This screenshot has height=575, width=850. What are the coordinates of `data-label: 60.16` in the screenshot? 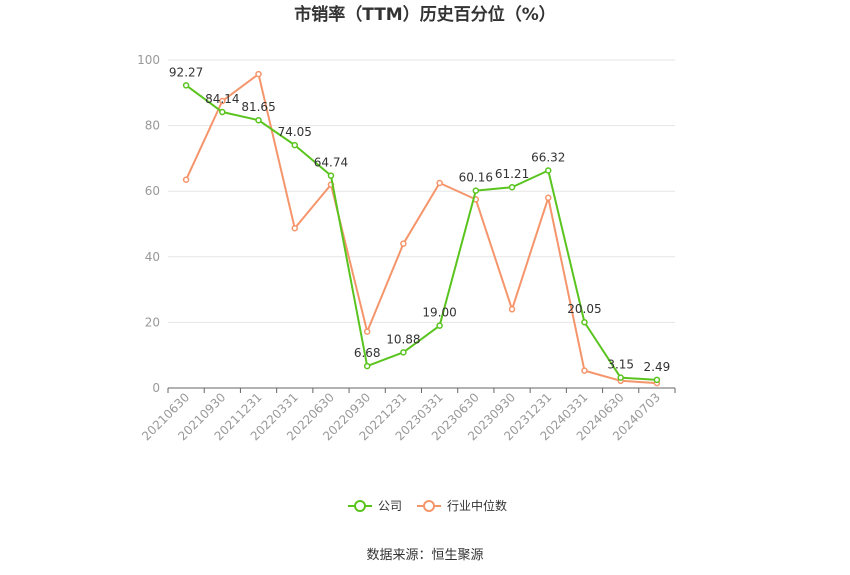 It's located at (476, 178).